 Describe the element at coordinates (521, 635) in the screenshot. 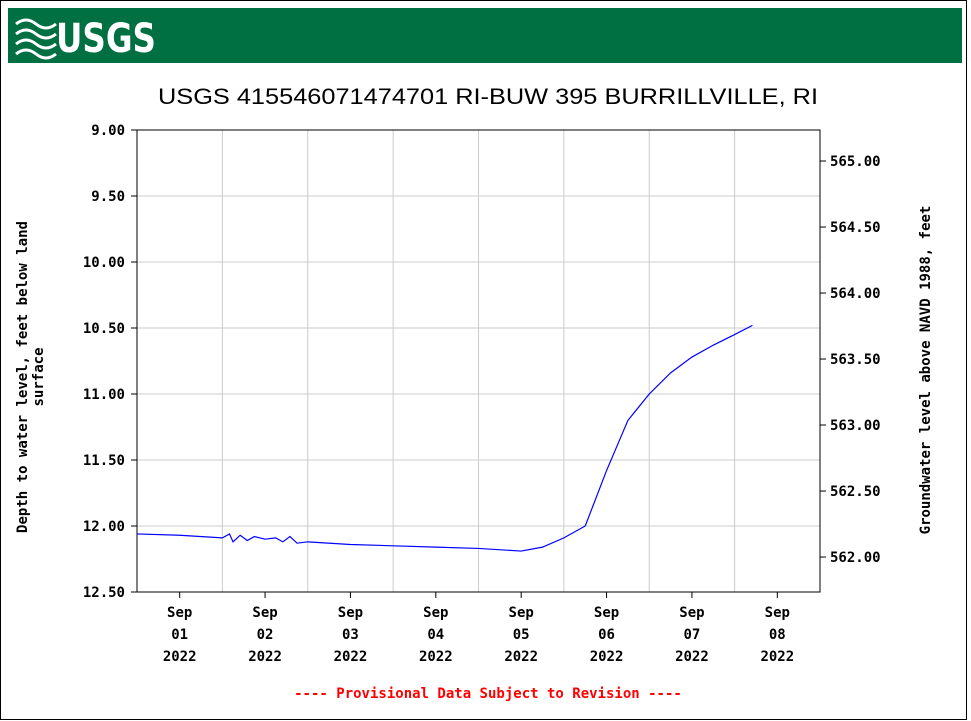

I see `x-tick-label: 05` at that location.